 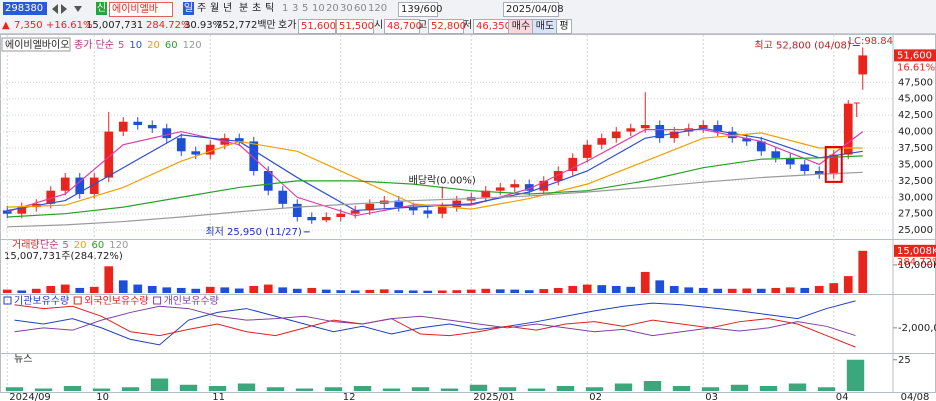 I want to click on period-second: 초, so click(x=257, y=8).